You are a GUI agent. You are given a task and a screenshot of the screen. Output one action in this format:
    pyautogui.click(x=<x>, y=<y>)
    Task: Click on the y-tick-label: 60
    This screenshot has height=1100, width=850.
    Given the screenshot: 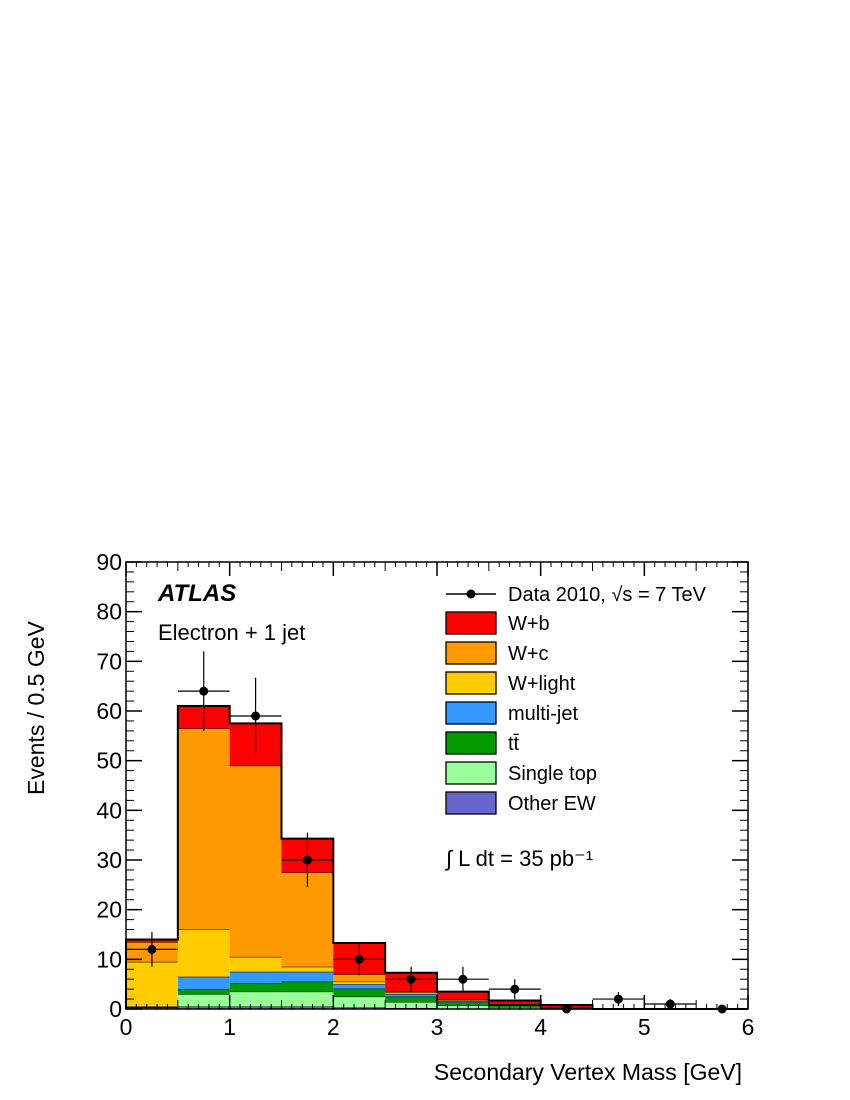 What is the action you would take?
    pyautogui.click(x=109, y=711)
    